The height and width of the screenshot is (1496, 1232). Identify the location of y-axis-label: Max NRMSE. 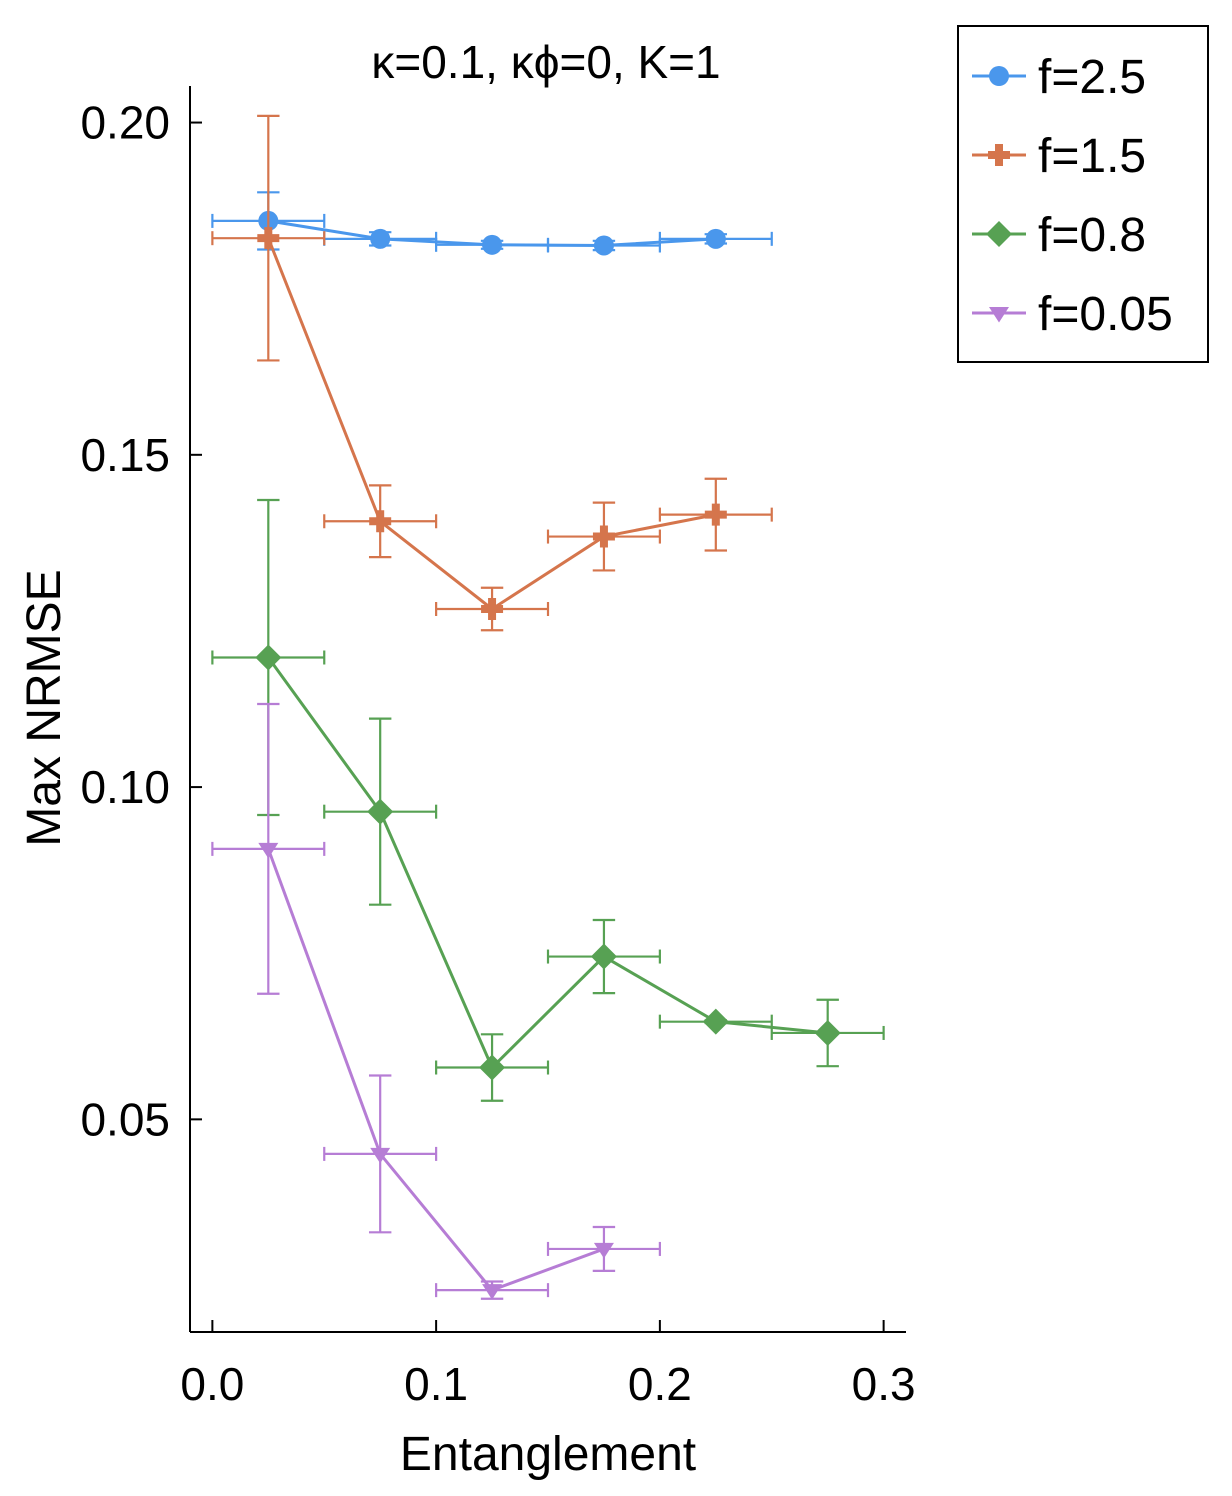
(44, 707).